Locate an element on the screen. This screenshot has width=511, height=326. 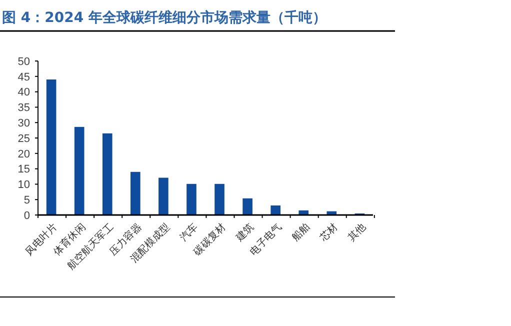
x-tick-label: 其他 is located at coordinates (357, 232).